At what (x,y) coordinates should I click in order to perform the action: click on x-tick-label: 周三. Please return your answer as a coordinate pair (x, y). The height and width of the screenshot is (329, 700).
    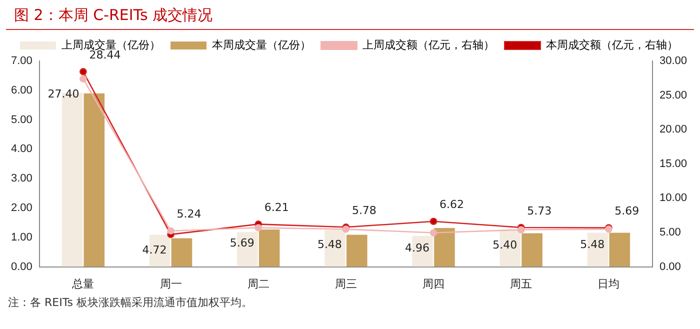
    Looking at the image, I should click on (345, 284).